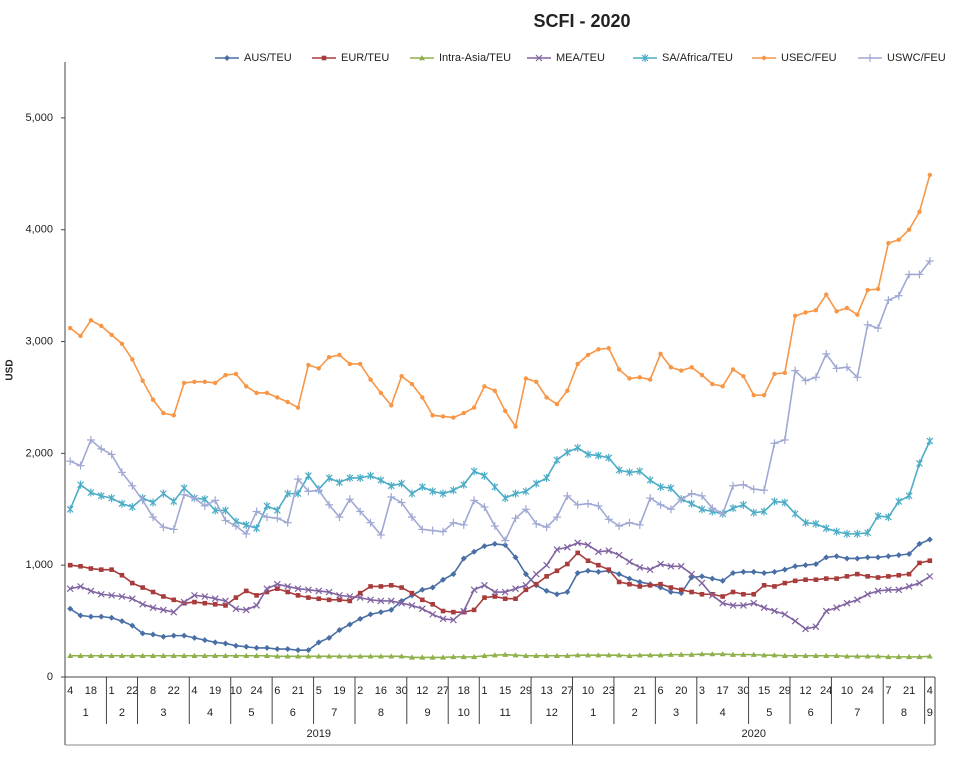  I want to click on y-tick-label: 0, so click(50, 677).